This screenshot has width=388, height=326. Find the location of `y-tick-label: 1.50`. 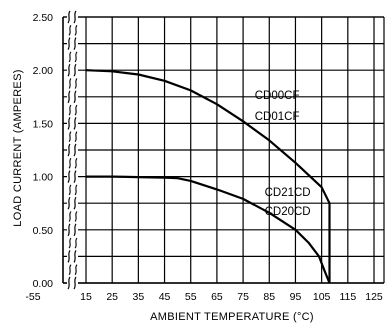

y-tick-label: 1.50 is located at coordinates (43, 124).